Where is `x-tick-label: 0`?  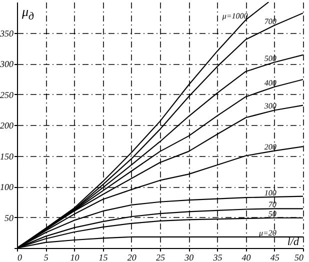 x-tick-label: 0 is located at coordinates (20, 257).